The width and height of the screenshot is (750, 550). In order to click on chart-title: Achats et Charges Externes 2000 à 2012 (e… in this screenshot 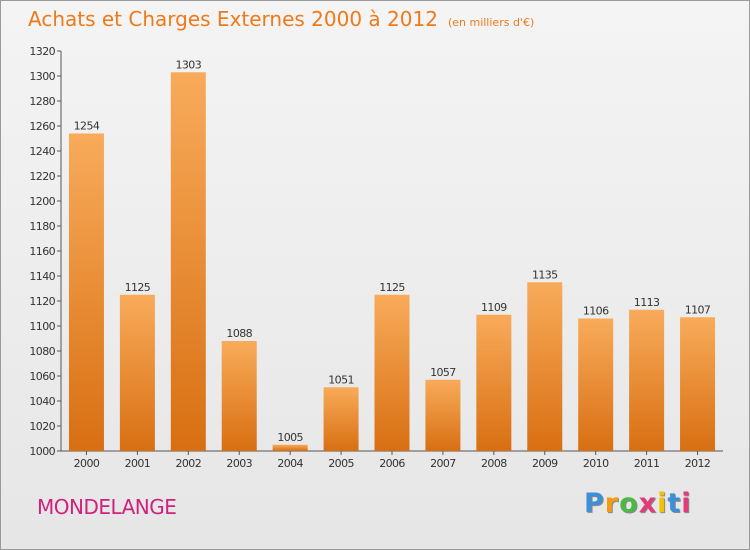, I will do `click(281, 19)`.